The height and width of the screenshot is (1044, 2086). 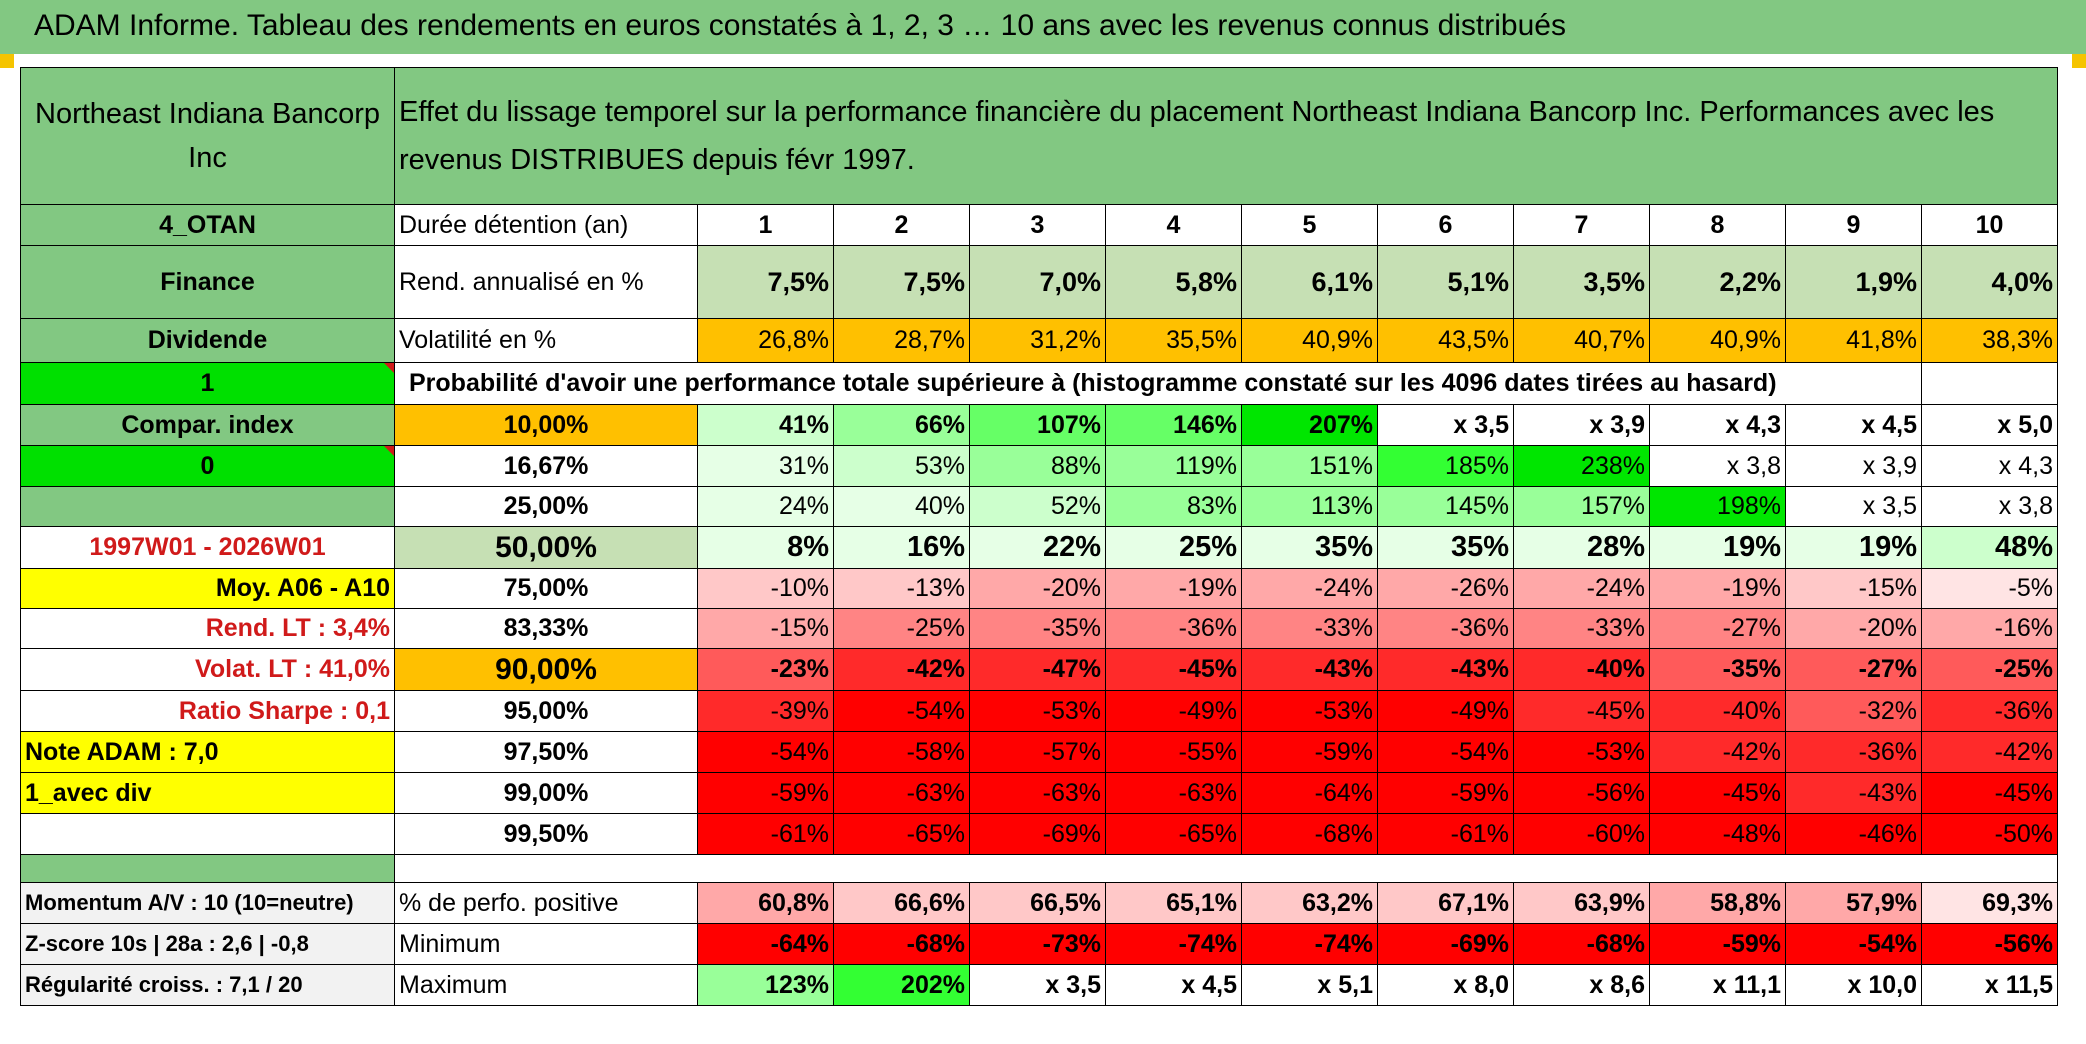 What do you see at coordinates (207, 225) in the screenshot?
I see `code-cell: 4_OTAN` at bounding box center [207, 225].